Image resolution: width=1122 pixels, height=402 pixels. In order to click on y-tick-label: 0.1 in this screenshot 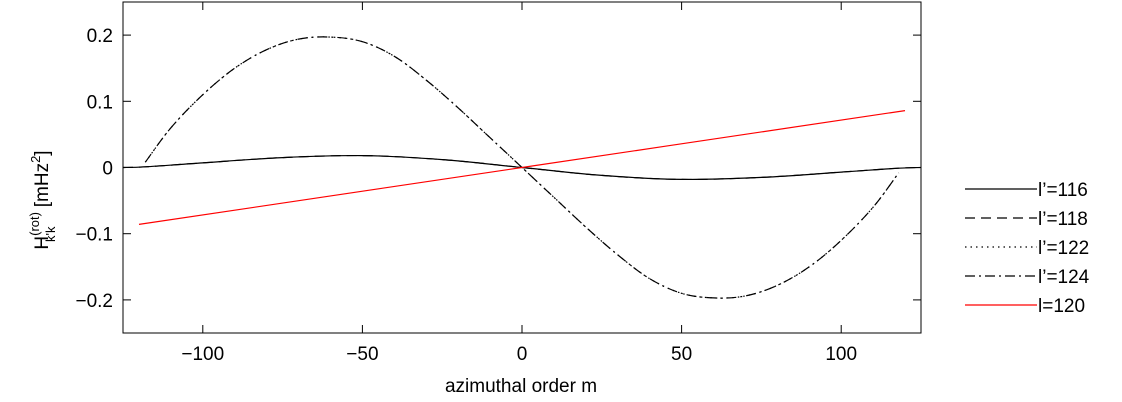, I will do `click(100, 102)`.